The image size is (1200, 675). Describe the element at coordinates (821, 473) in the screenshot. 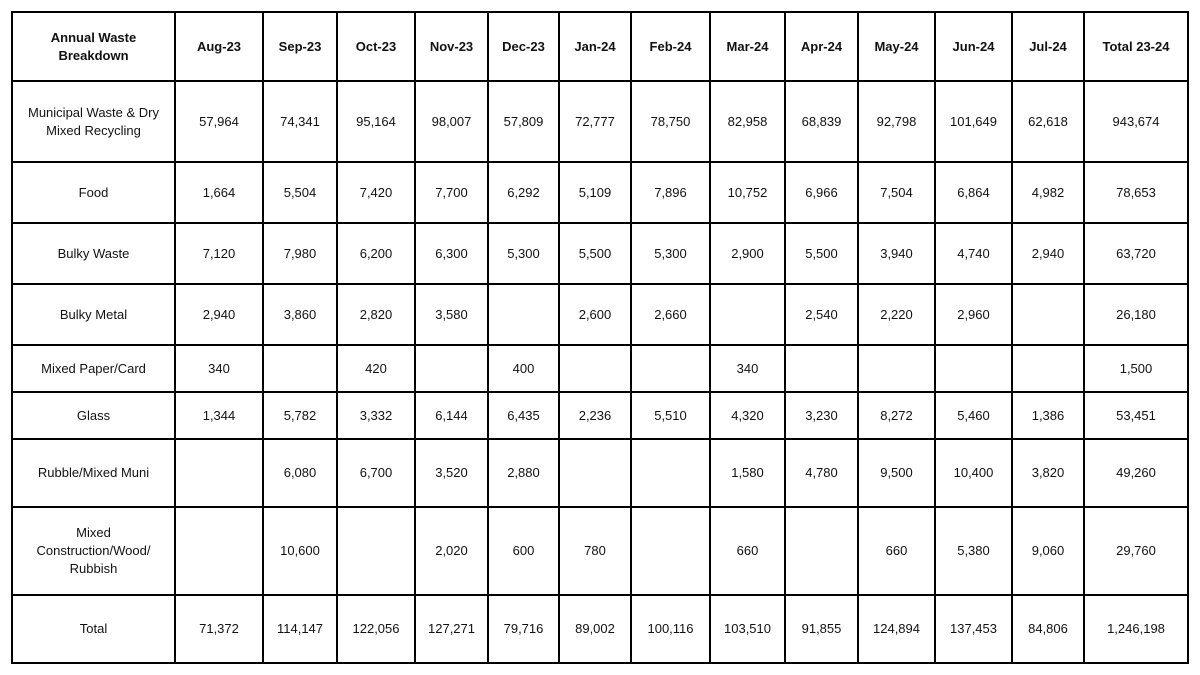

I see `table-cell: 4,780` at that location.